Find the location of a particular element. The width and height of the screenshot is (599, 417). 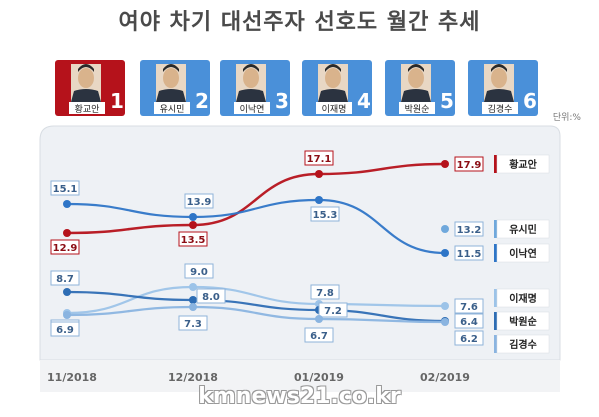

candidate-rank: 6 is located at coordinates (530, 101).